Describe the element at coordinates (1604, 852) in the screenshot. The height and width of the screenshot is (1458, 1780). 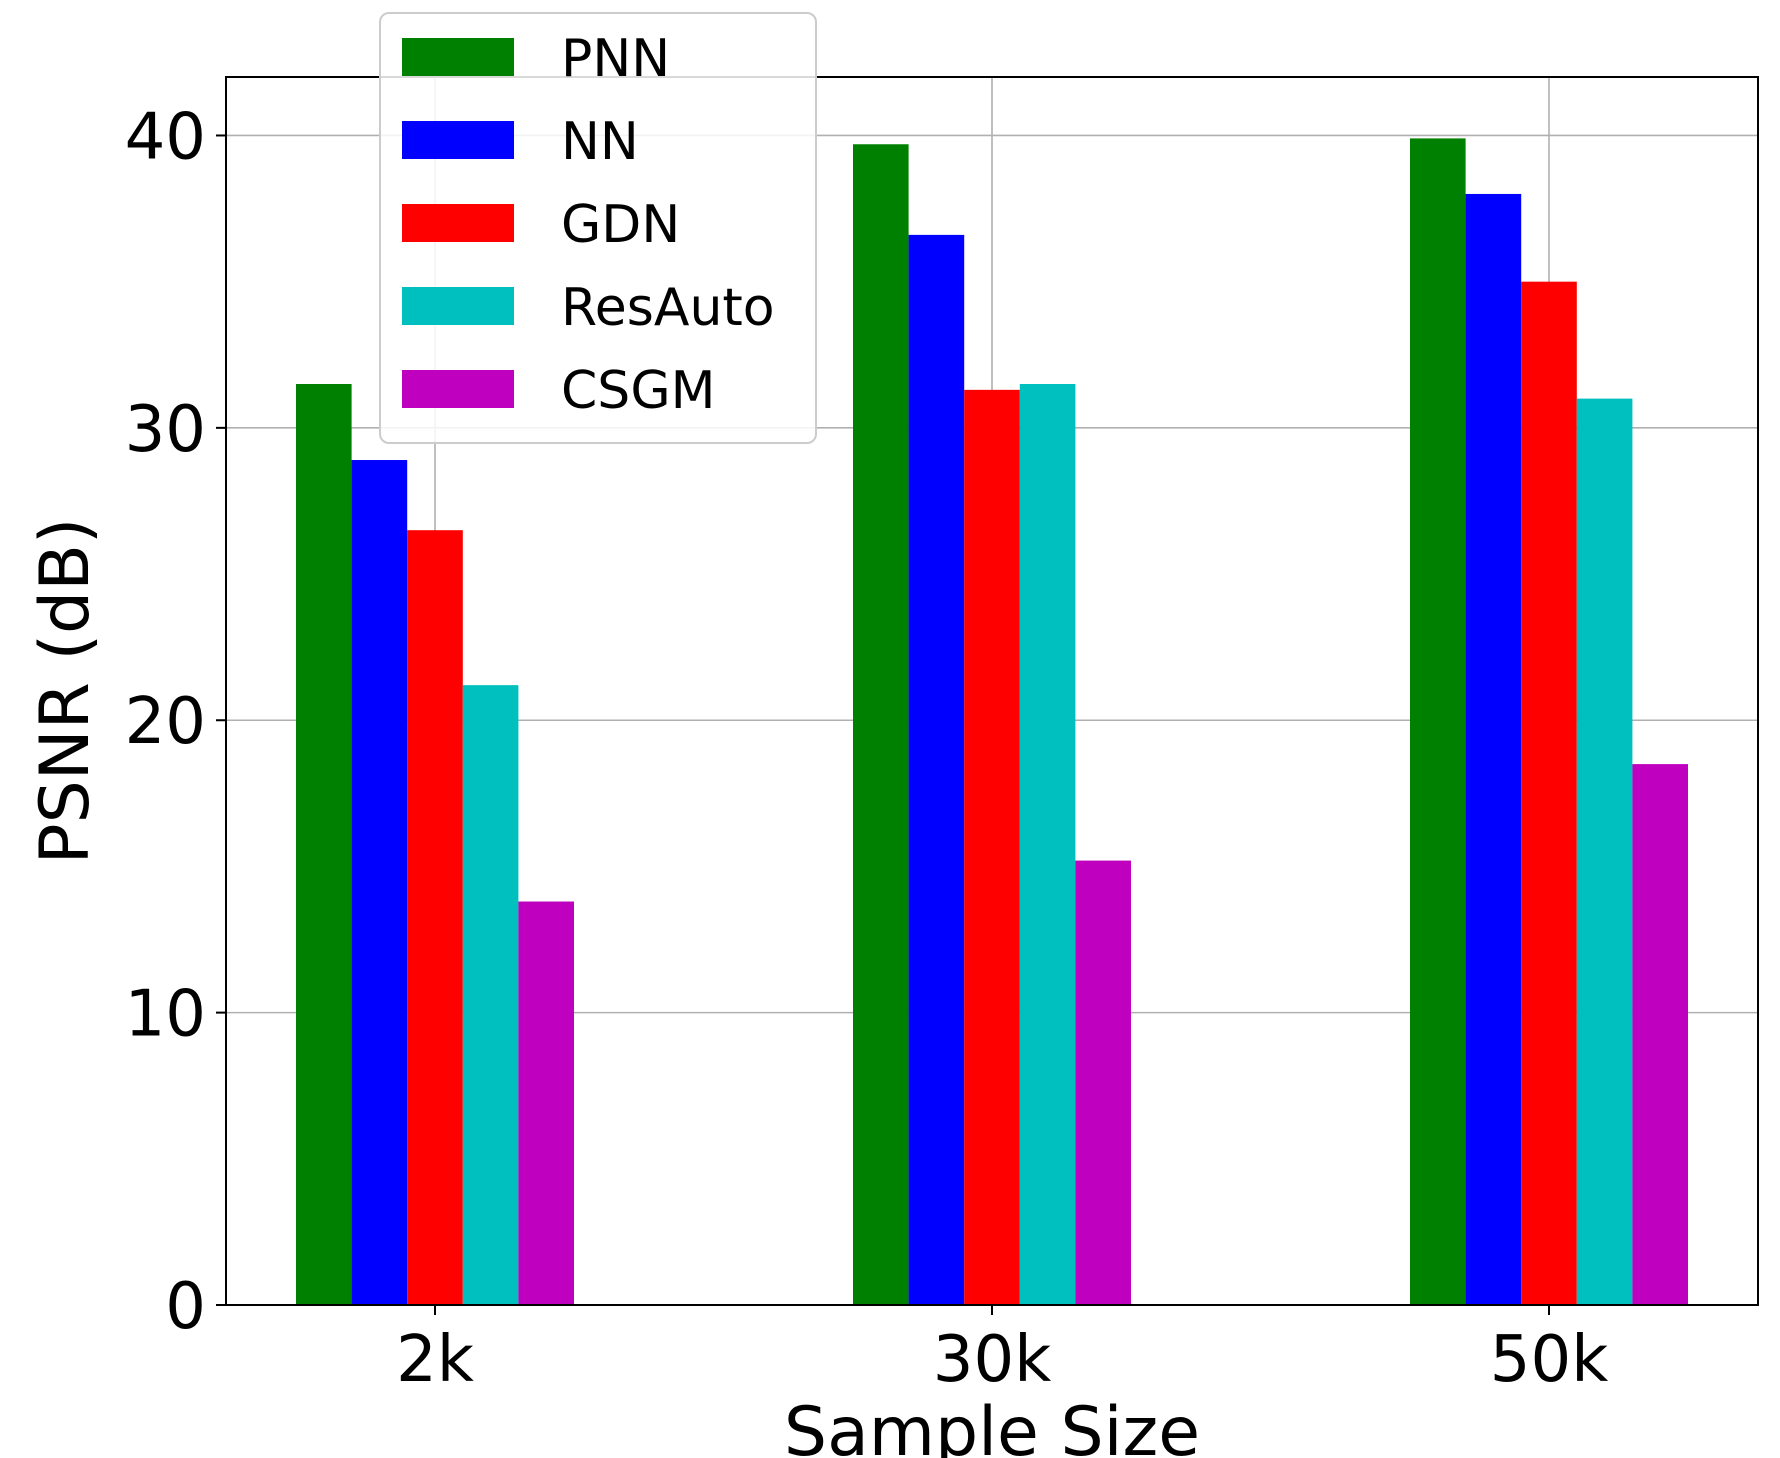
I see `bar-resauto-50k` at that location.